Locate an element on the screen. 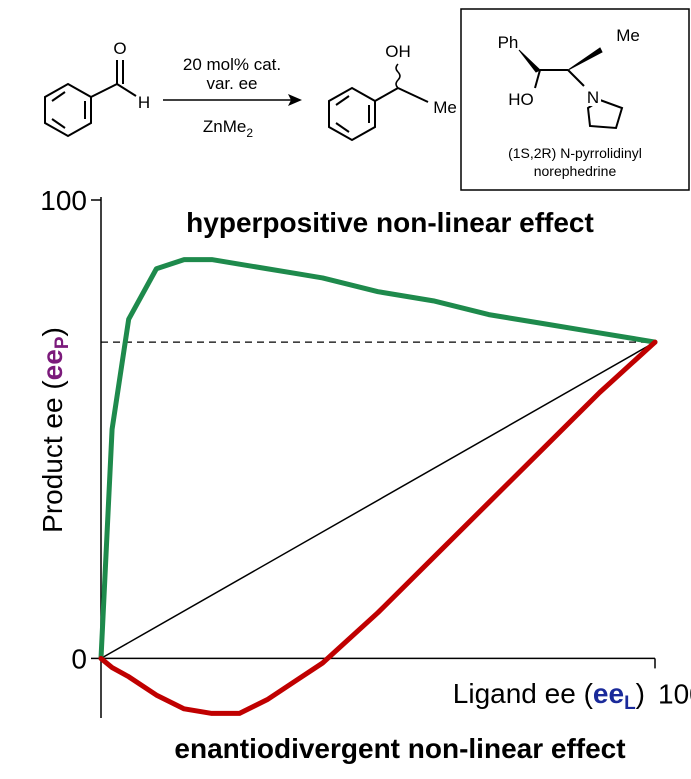 The width and height of the screenshot is (691, 779). reagent: ZnMe2 is located at coordinates (228, 128).